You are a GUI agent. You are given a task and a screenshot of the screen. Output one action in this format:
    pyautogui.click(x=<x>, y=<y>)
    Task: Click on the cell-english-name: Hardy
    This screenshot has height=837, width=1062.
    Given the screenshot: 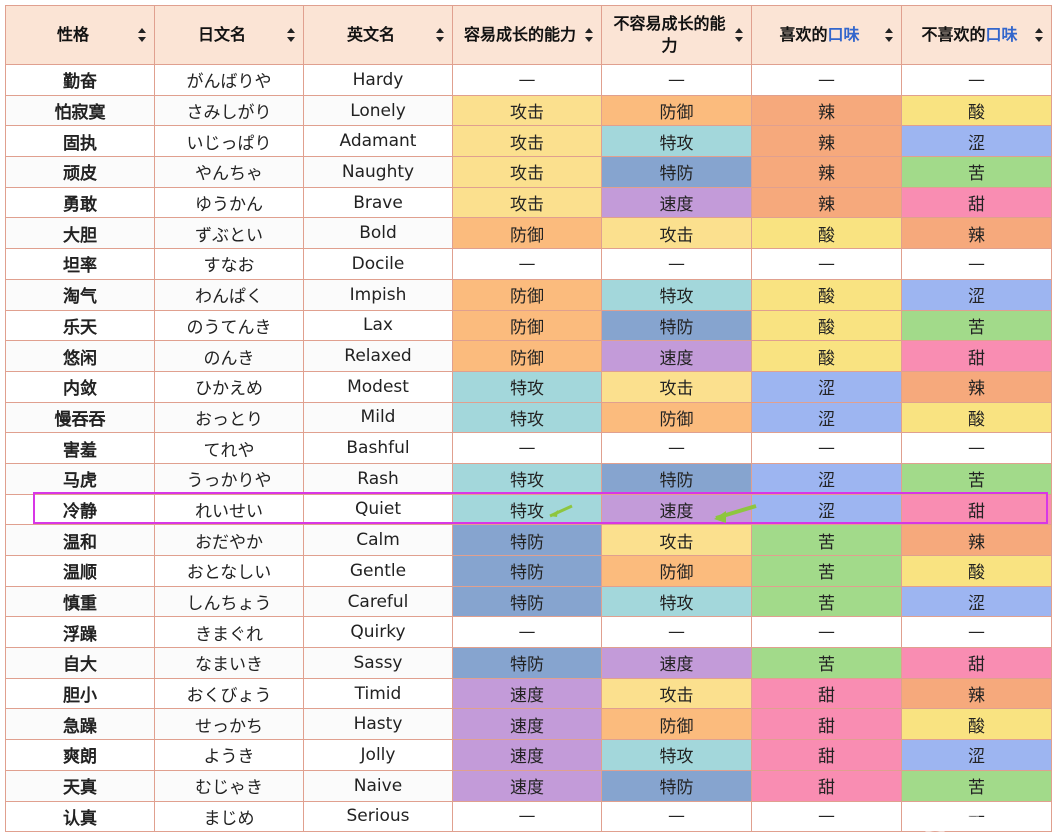 What is the action you would take?
    pyautogui.click(x=378, y=80)
    